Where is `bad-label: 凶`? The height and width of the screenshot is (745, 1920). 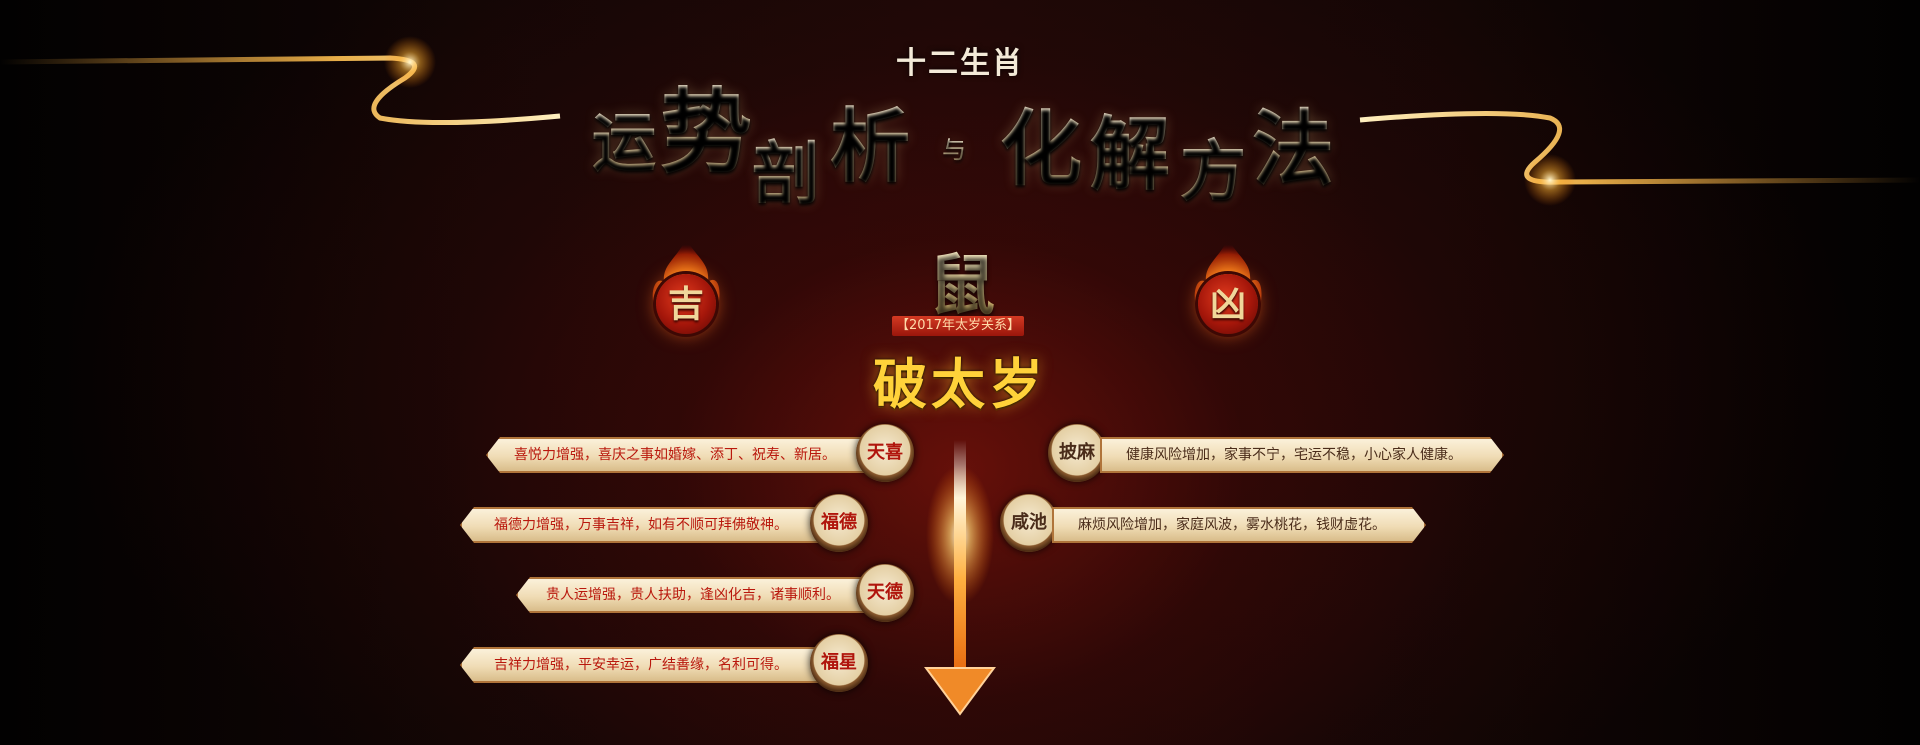
bad-label: 凶 is located at coordinates (1227, 304).